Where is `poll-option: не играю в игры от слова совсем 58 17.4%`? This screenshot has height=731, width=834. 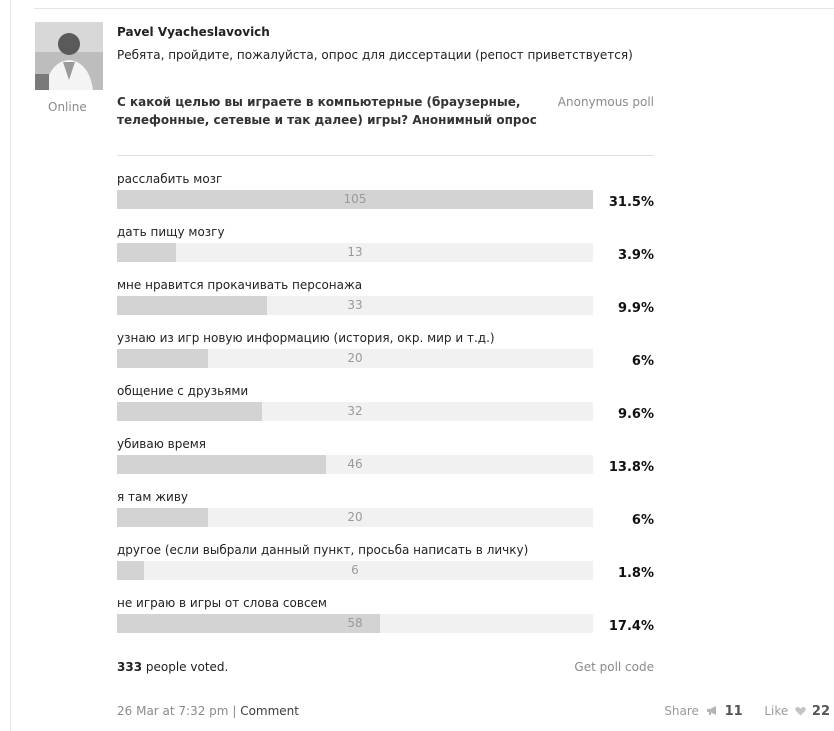
poll-option: не играю в игры от слова совсем 58 17.4% is located at coordinates (387, 621).